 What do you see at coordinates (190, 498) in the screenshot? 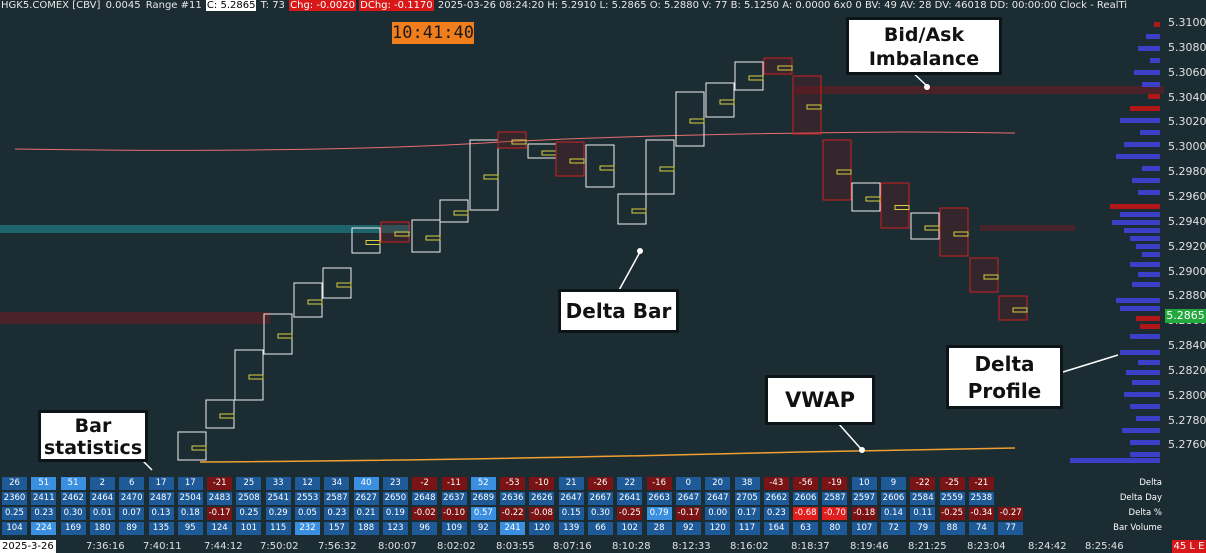
I see `stats-cell: 2504` at bounding box center [190, 498].